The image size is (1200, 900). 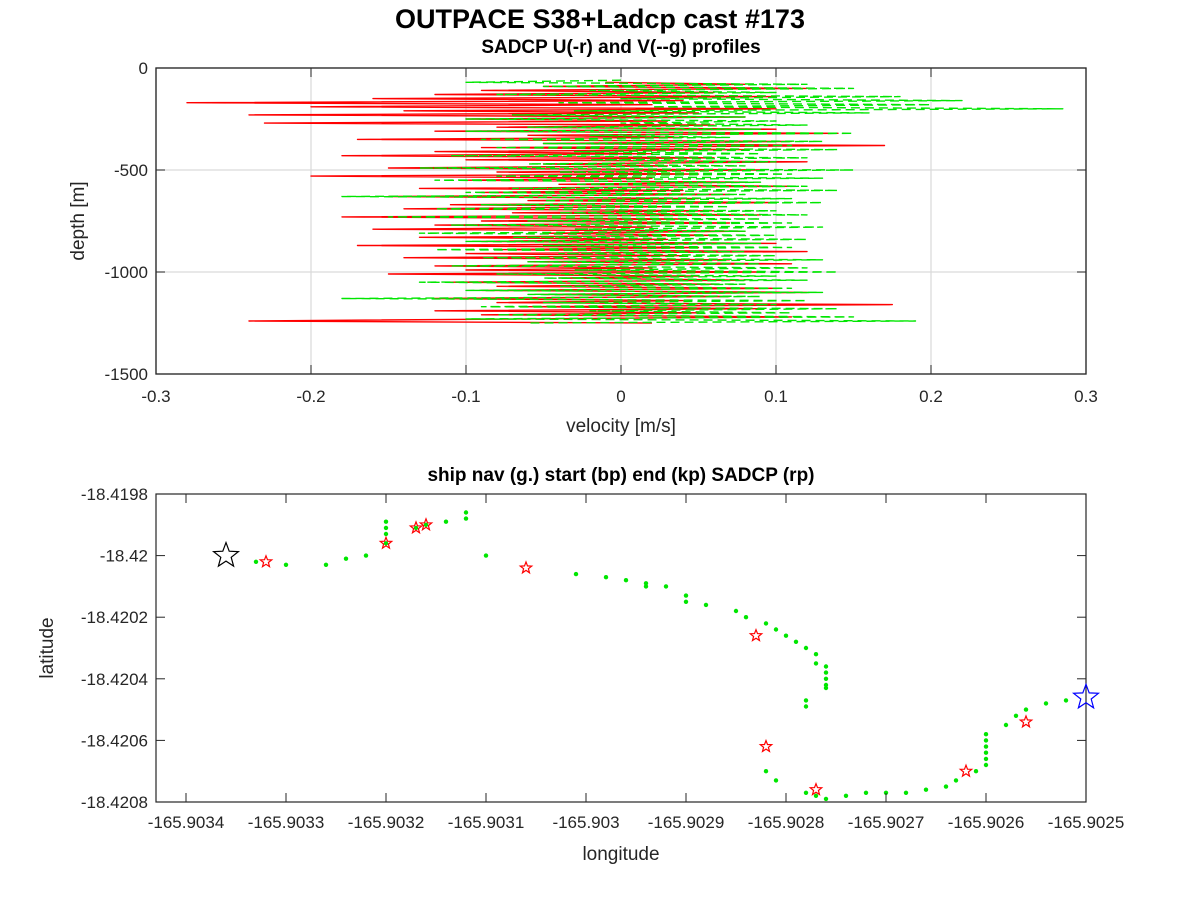 What do you see at coordinates (114, 617) in the screenshot?
I see `nav-ytick-label: -18.4202` at bounding box center [114, 617].